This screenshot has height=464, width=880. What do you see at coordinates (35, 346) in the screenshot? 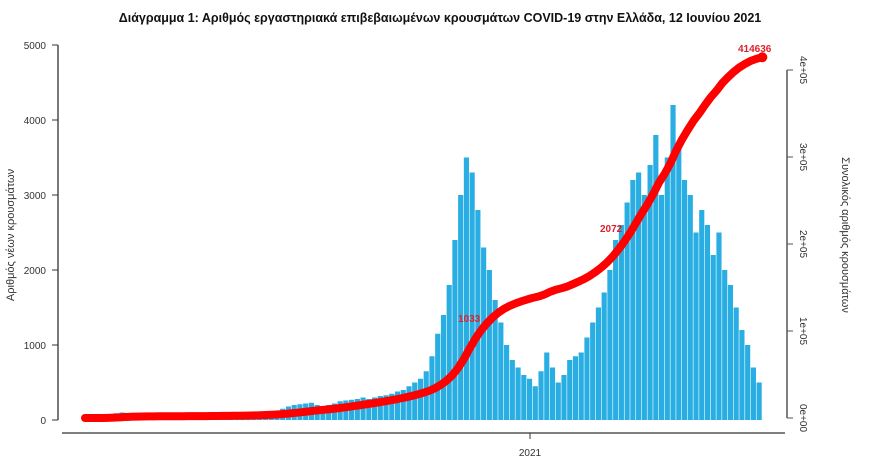
I see `y-tick-label-left: 1000` at bounding box center [35, 346].